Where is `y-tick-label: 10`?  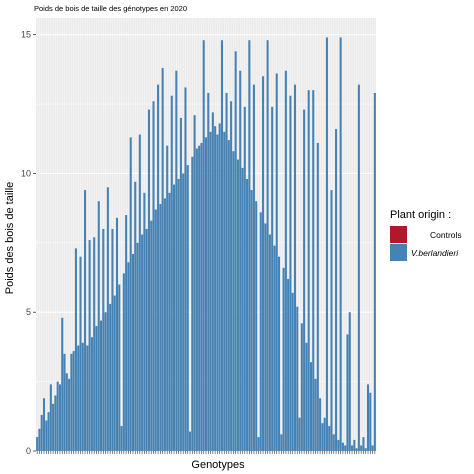
y-tick-label: 10 is located at coordinates (26, 173).